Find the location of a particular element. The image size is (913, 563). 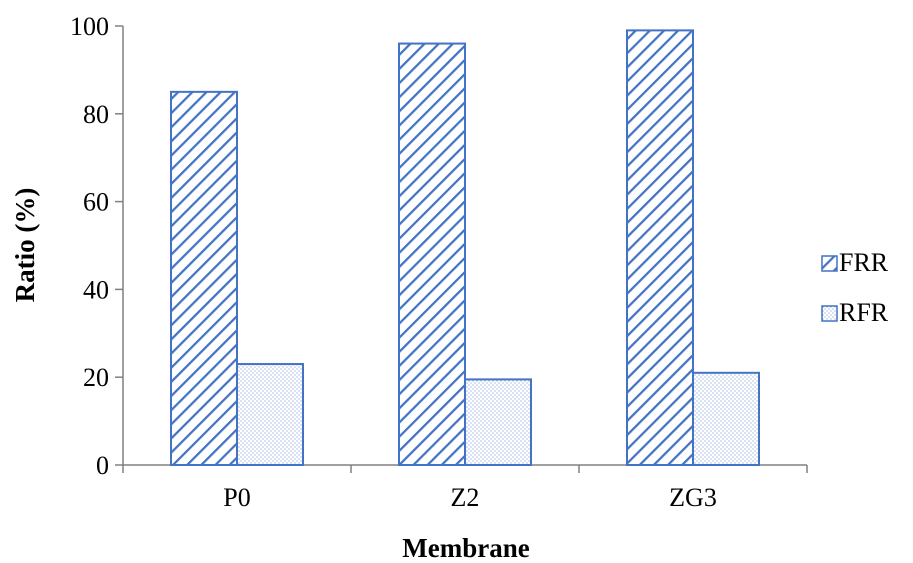

x-tick-labels: P0 Z2 ZG3 is located at coordinates (470, 497).